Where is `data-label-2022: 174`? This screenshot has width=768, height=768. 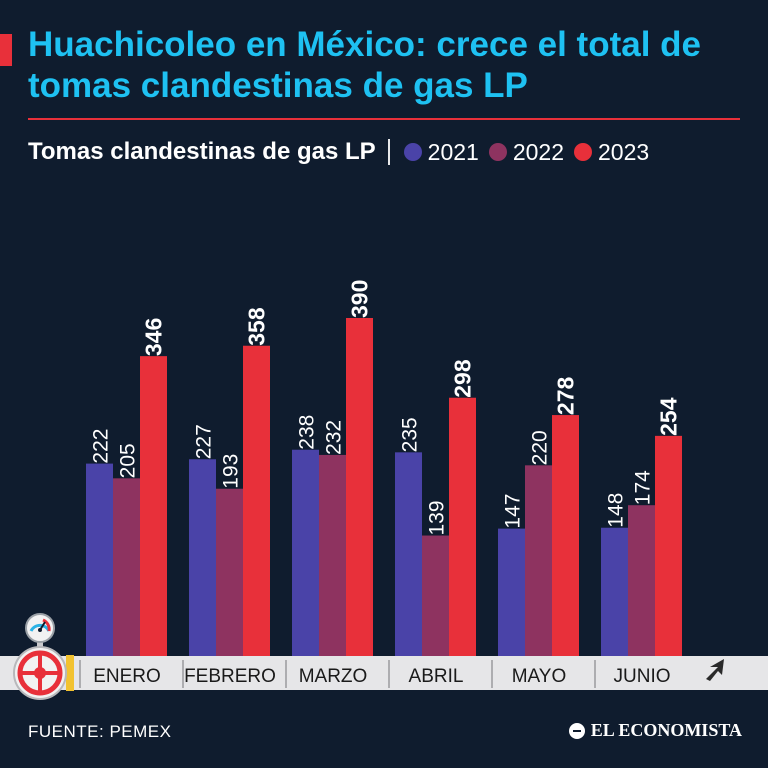 data-label-2022: 174 is located at coordinates (643, 487).